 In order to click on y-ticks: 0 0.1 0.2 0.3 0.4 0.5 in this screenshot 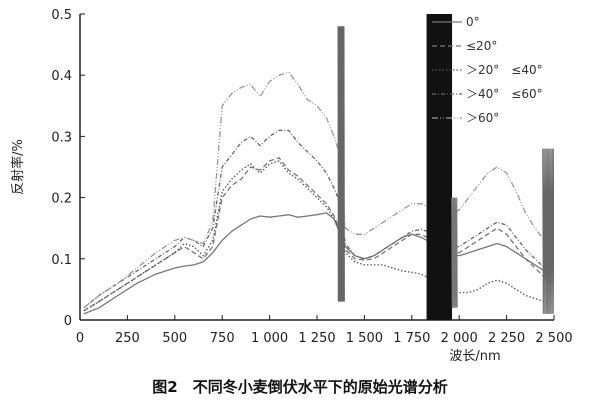, I will do `click(68, 168)`.